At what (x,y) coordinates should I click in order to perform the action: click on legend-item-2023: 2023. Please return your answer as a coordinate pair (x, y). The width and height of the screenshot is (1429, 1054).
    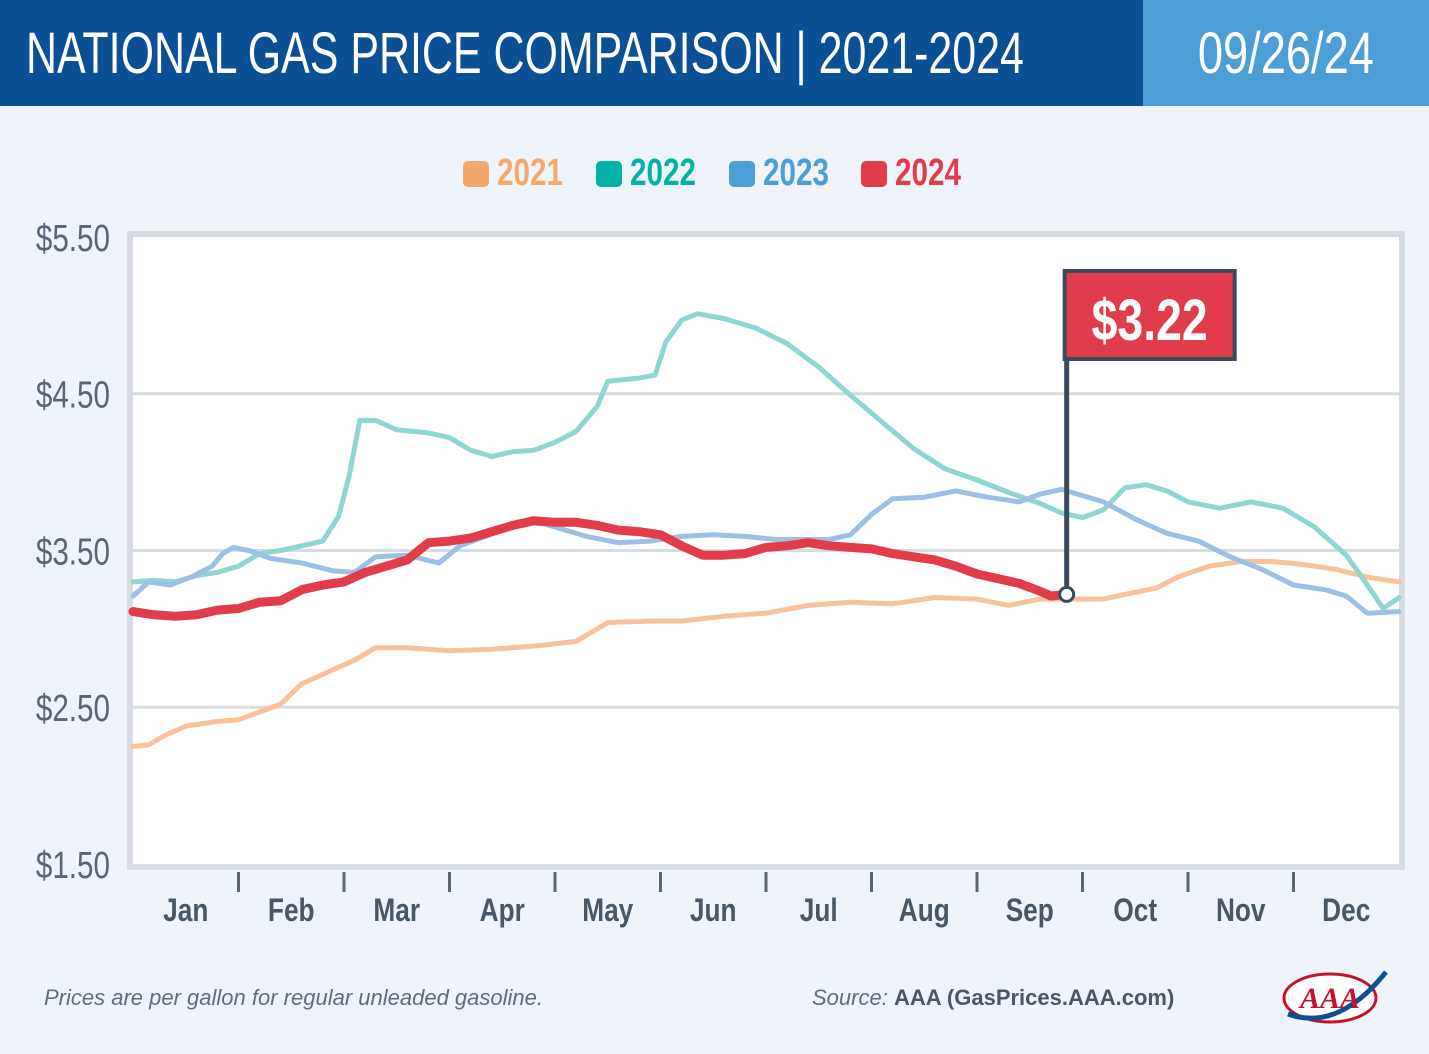
    Looking at the image, I should click on (781, 173).